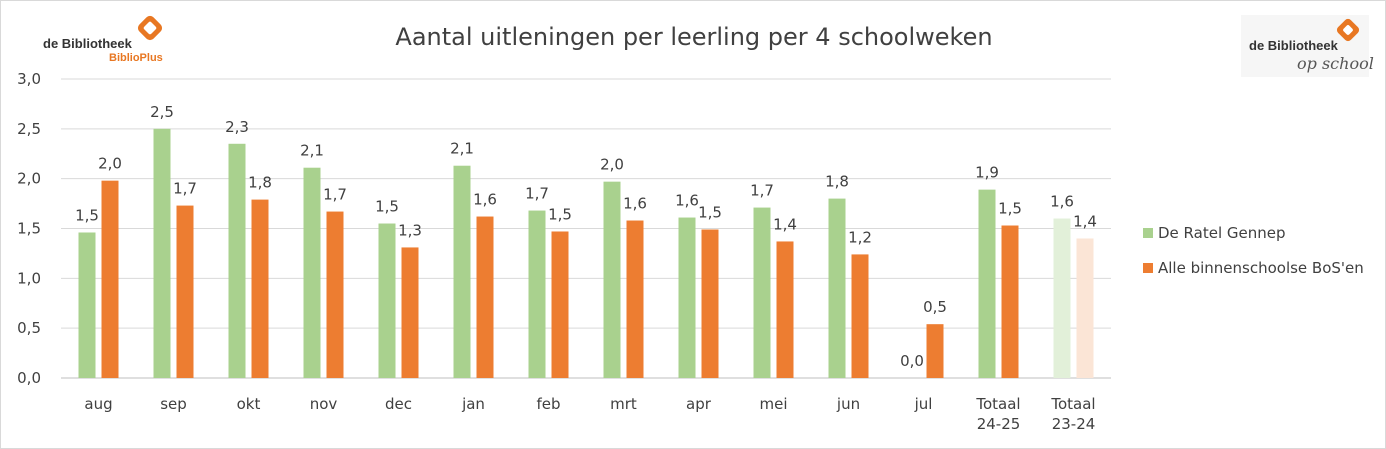 Image resolution: width=1386 pixels, height=449 pixels. I want to click on logo-left-name: de Bibliotheek, so click(88, 43).